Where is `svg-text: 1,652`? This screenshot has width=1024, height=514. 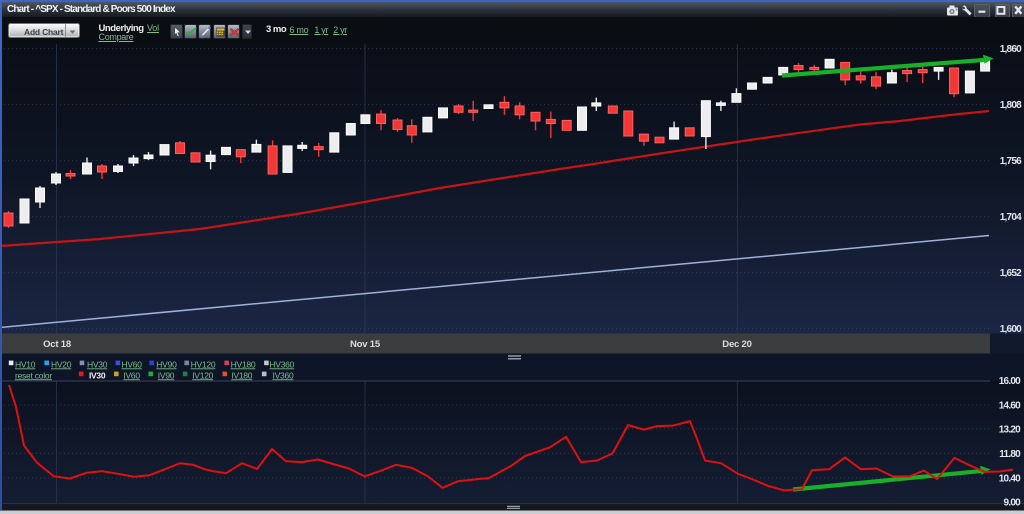 svg-text: 1,652 is located at coordinates (1011, 273).